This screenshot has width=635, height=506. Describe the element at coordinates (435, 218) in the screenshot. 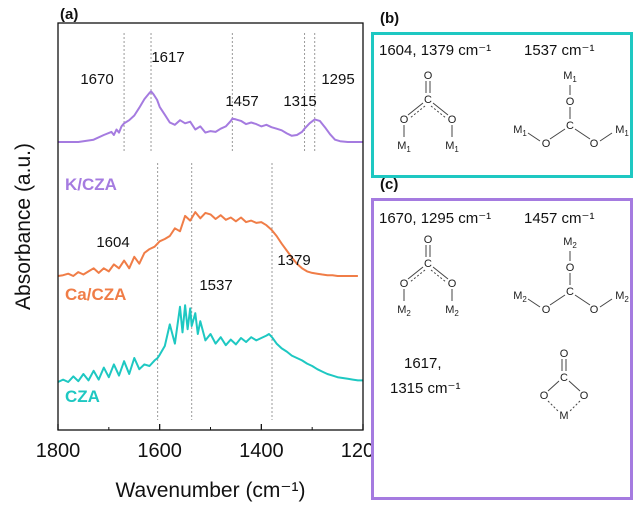

I see `panel-c-label-left: 1670, 1295 cm⁻¹` at that location.